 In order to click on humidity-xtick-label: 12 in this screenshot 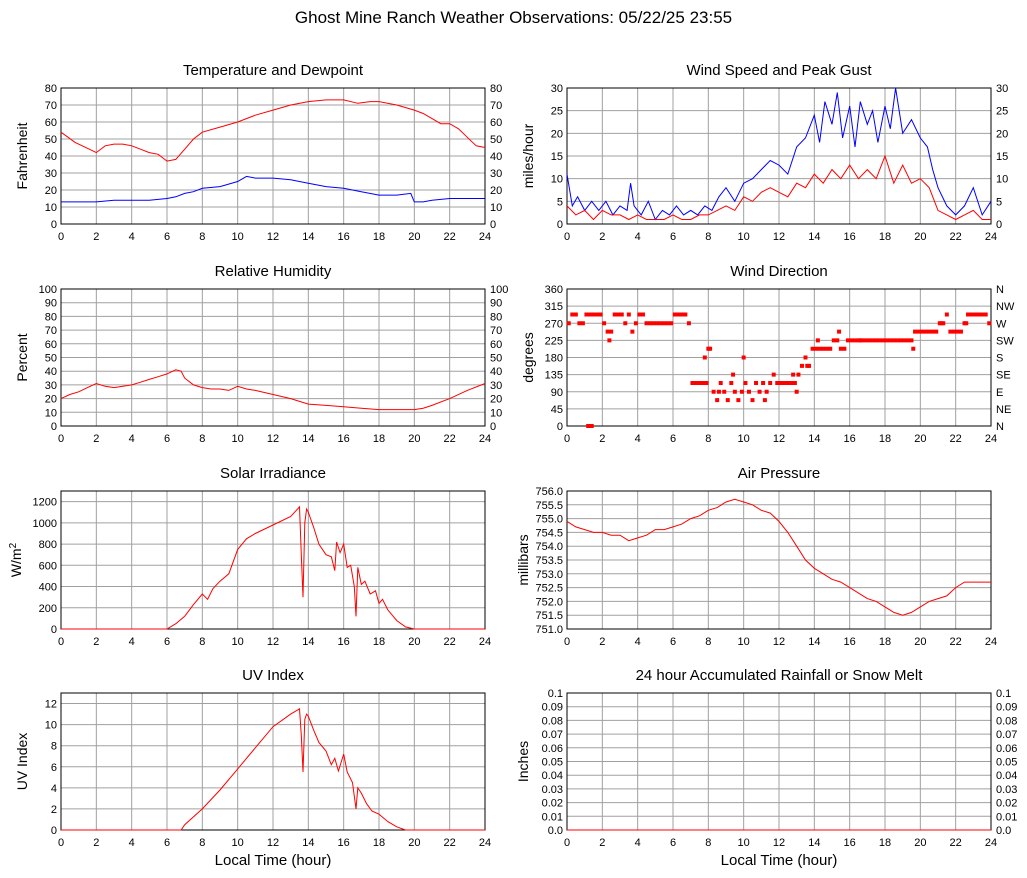, I will do `click(273, 439)`.